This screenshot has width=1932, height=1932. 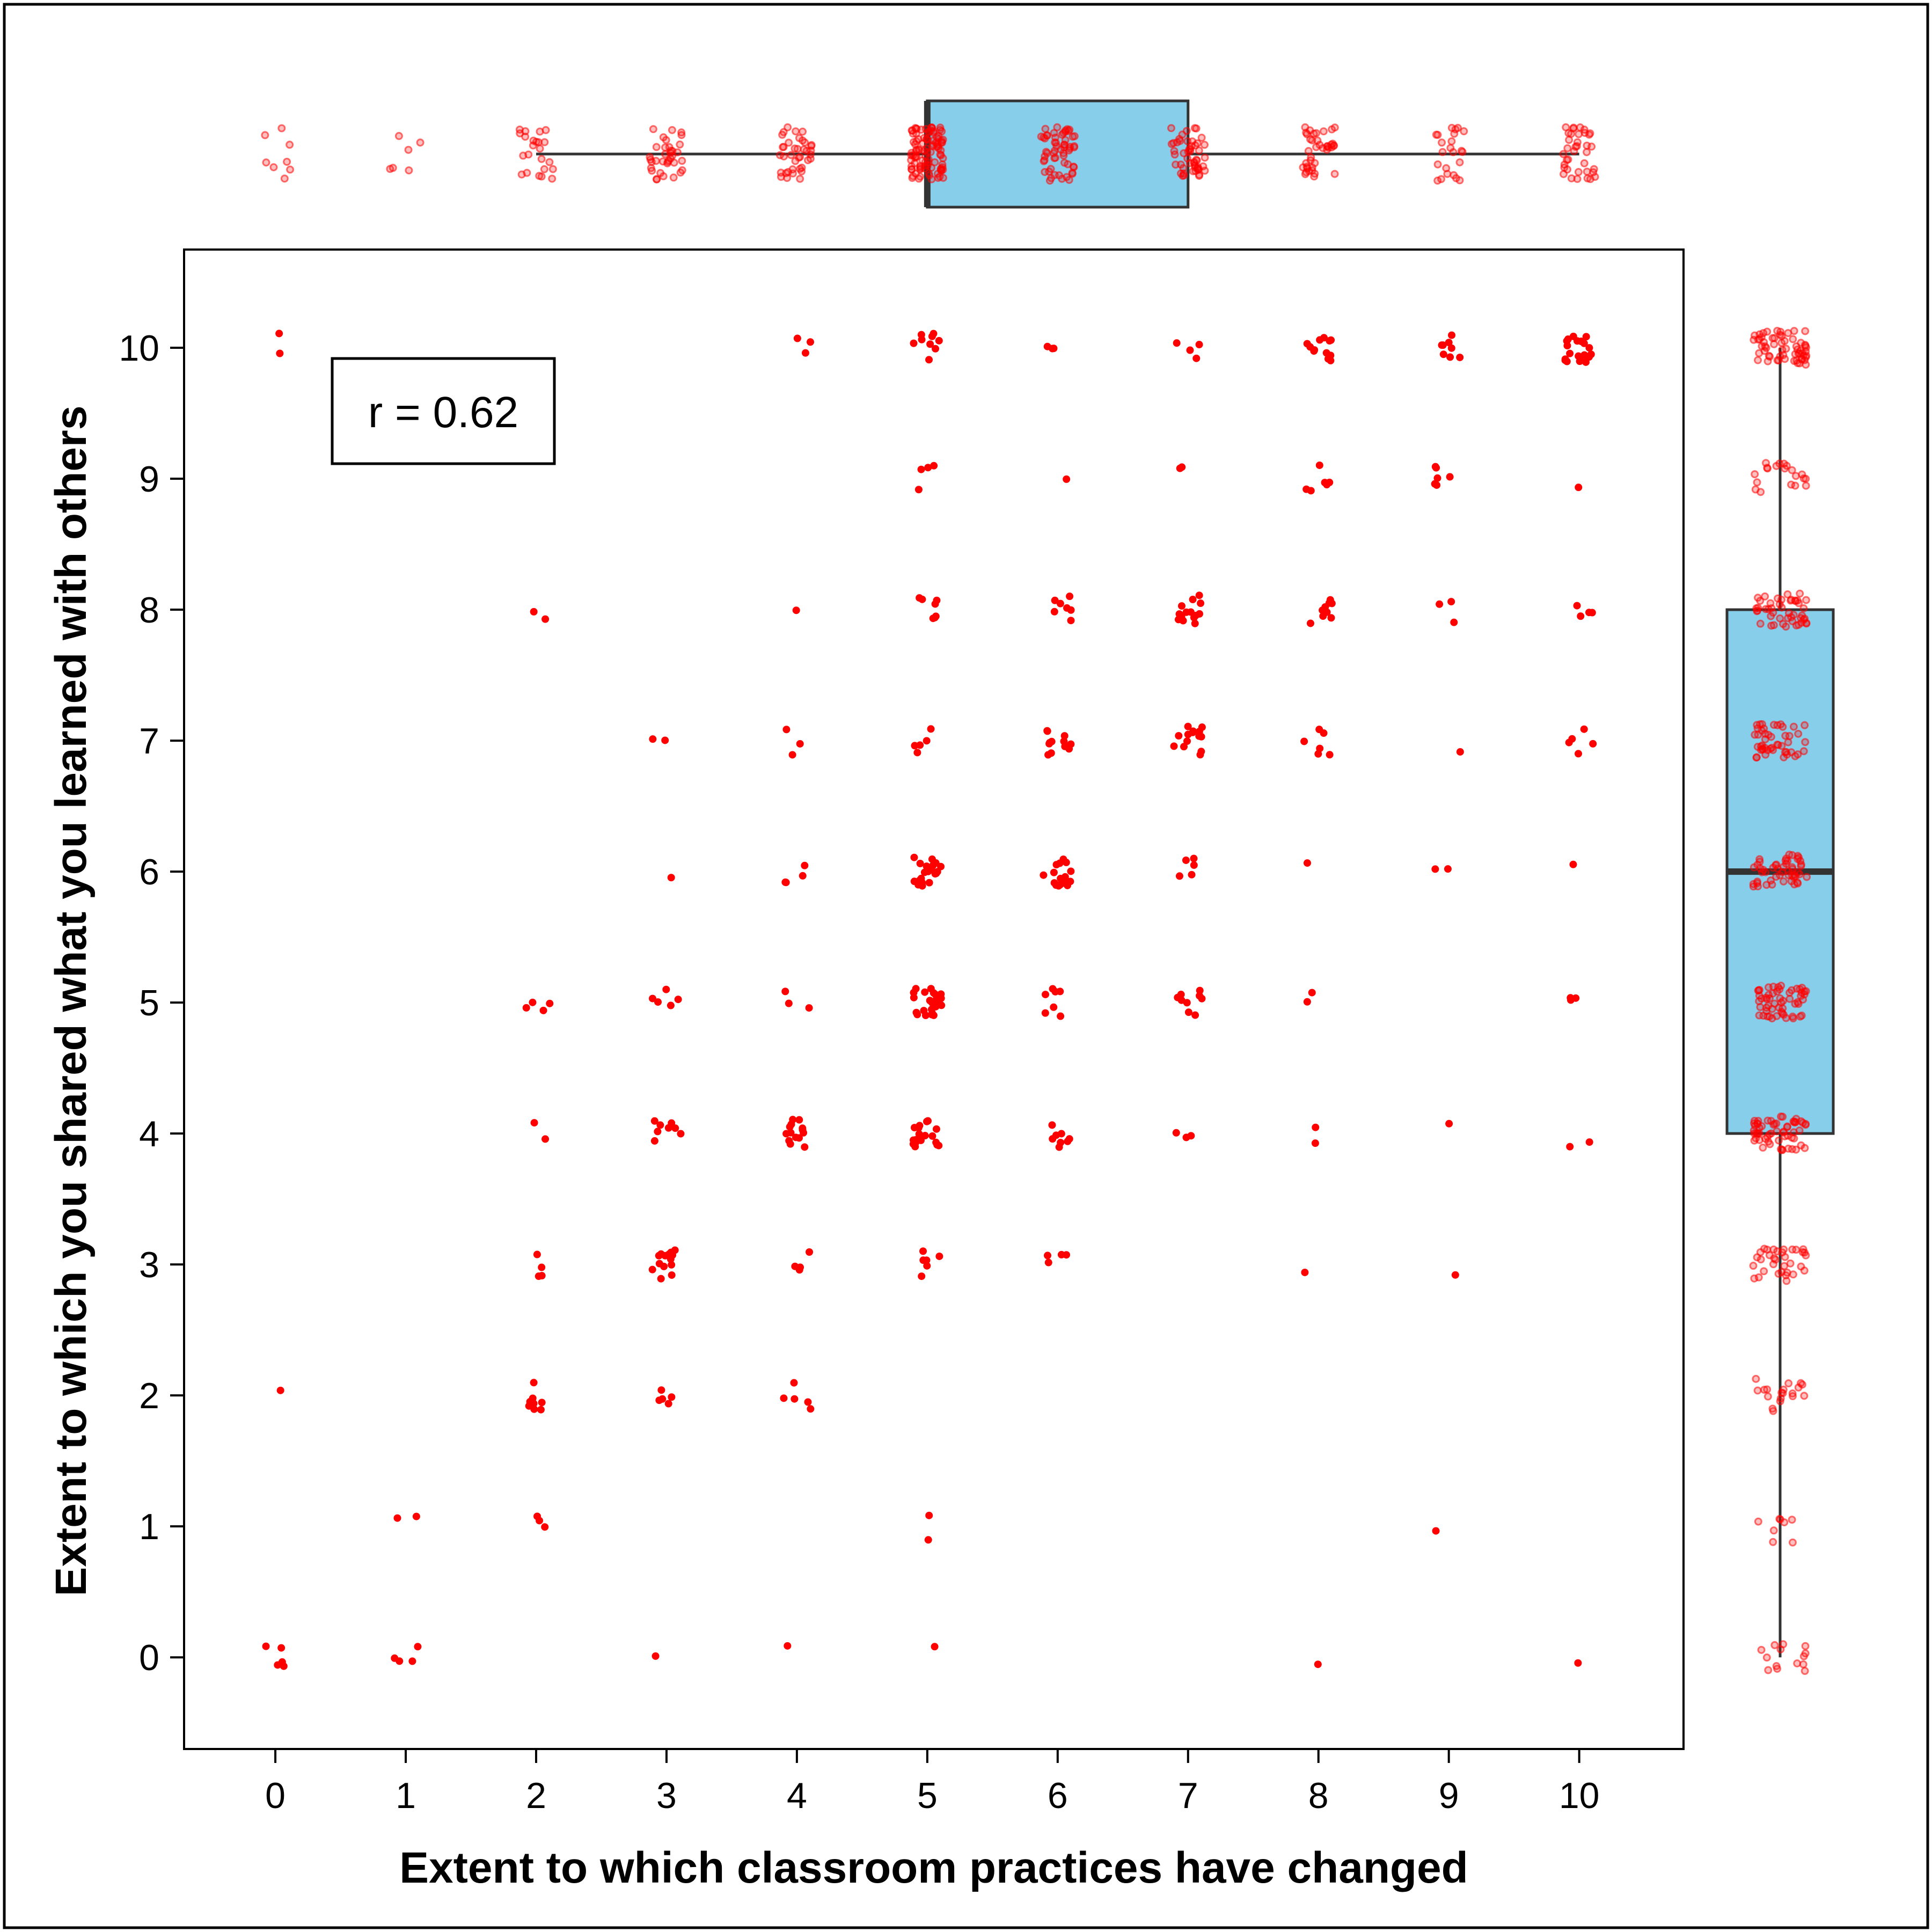 What do you see at coordinates (151, 1003) in the screenshot?
I see `y-axis-ticks: 0 1 2 3 4 5 6 7 8 9 10` at bounding box center [151, 1003].